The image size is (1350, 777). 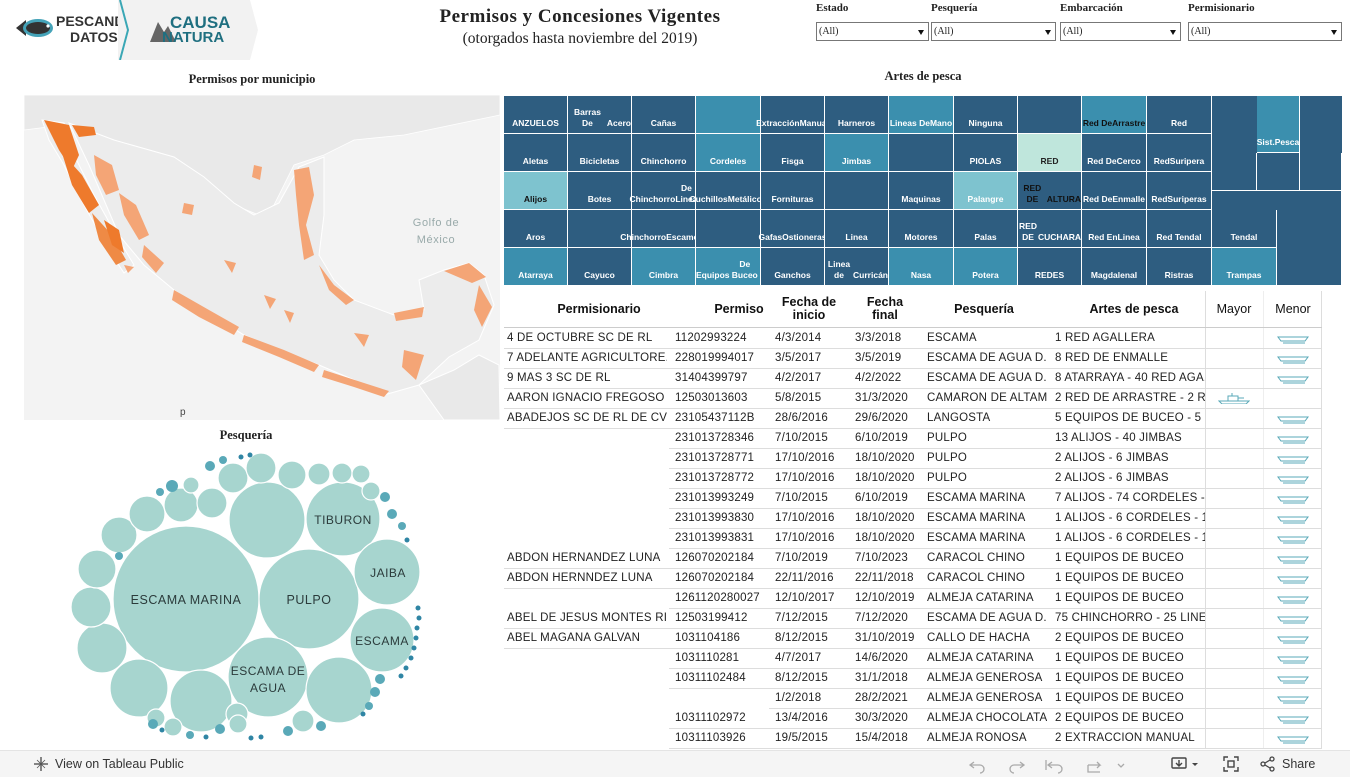 What do you see at coordinates (119, 764) in the screenshot?
I see `view-on-tableau-link: View on Tableau Public` at bounding box center [119, 764].